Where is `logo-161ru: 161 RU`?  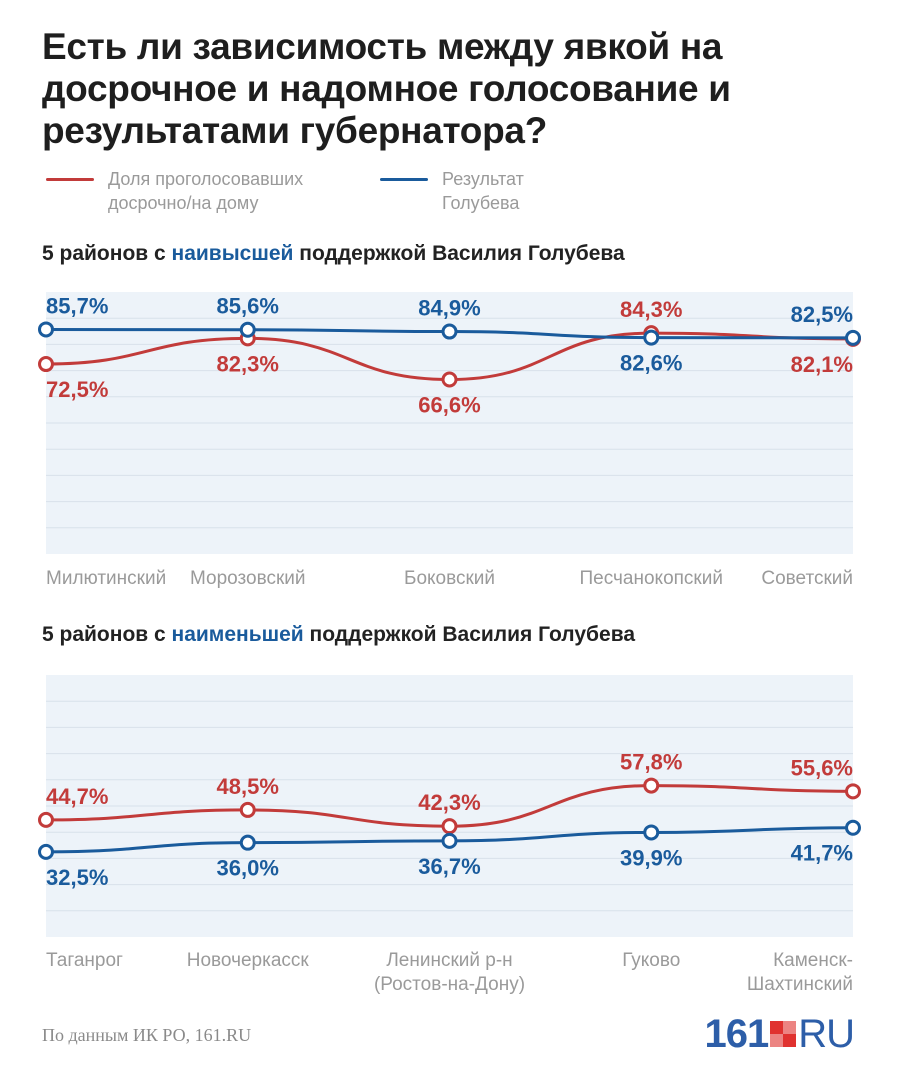
logo-161ru: 161 RU is located at coordinates (779, 1033).